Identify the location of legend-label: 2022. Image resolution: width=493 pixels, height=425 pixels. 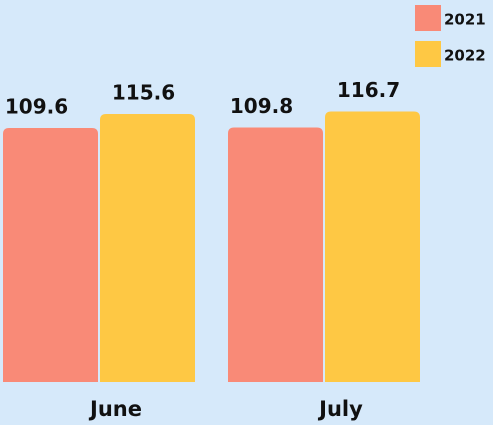
(465, 56).